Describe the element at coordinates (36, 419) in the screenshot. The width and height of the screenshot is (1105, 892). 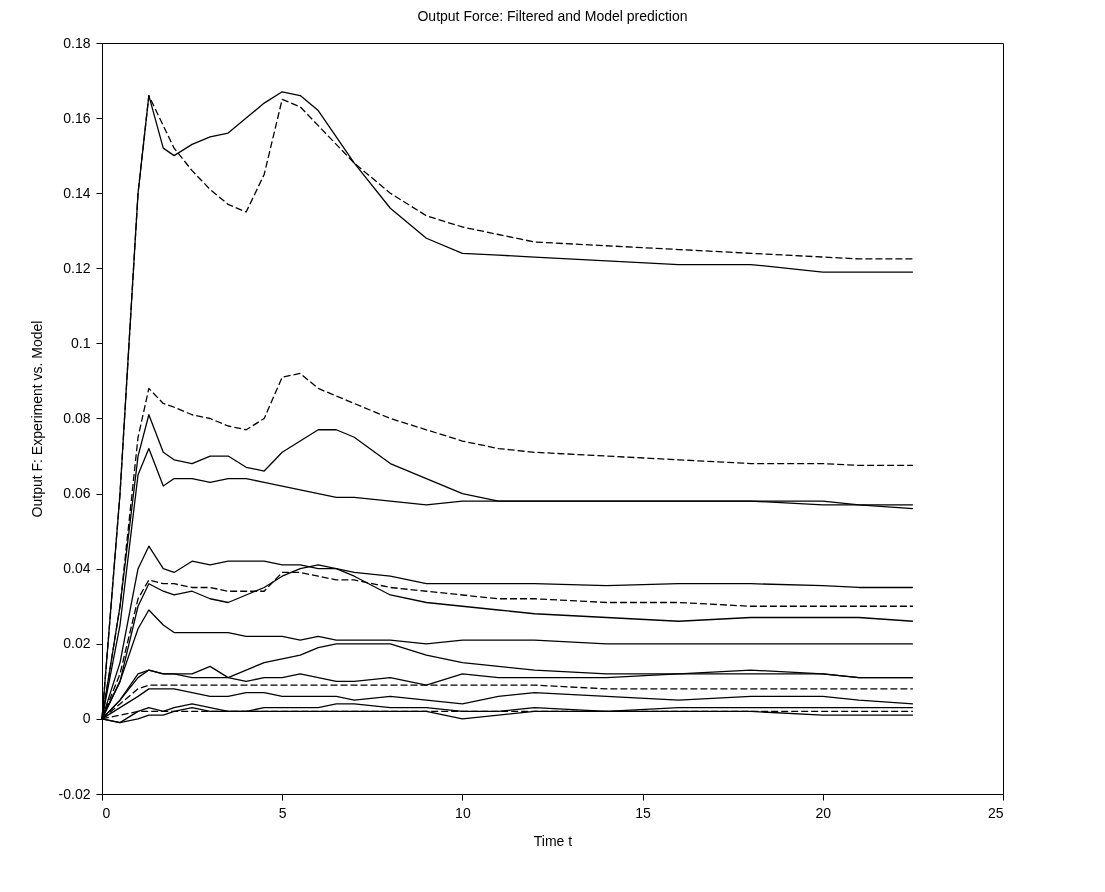
I see `y-axis-title: Output F: Experiment vs. Model` at that location.